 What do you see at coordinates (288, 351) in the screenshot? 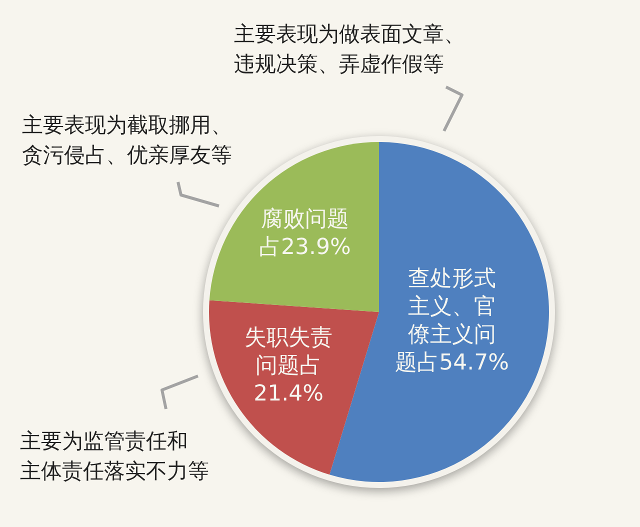
I see `slice-label: 失职失责问题占` at bounding box center [288, 351].